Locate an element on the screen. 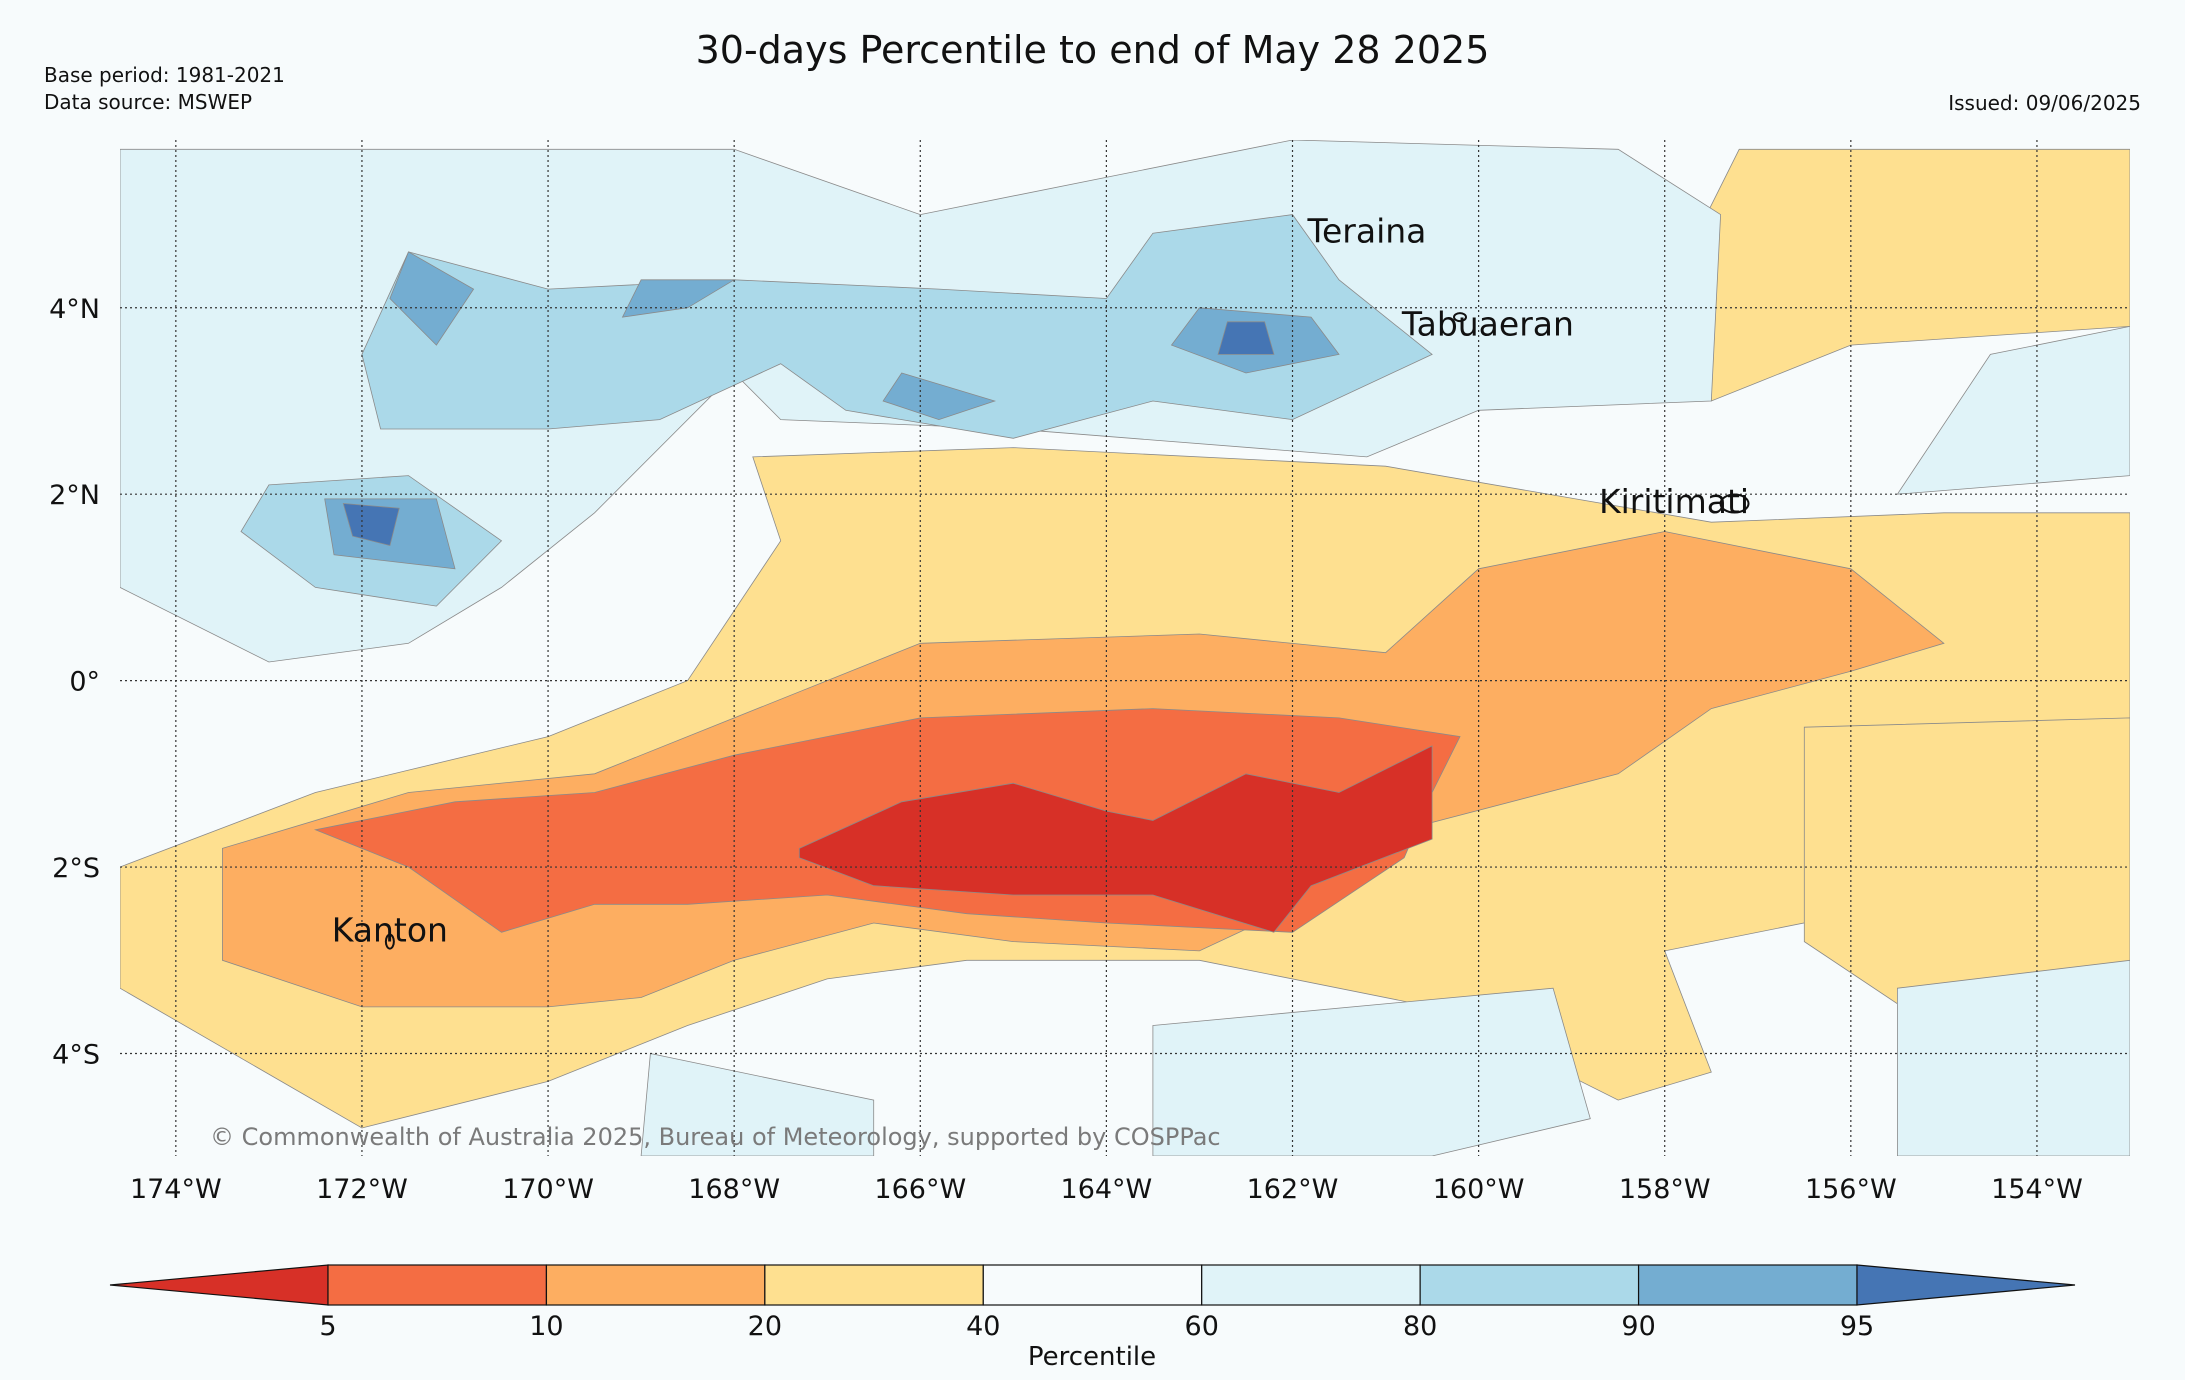  longitude-tick-label: 154°W is located at coordinates (2037, 1189).